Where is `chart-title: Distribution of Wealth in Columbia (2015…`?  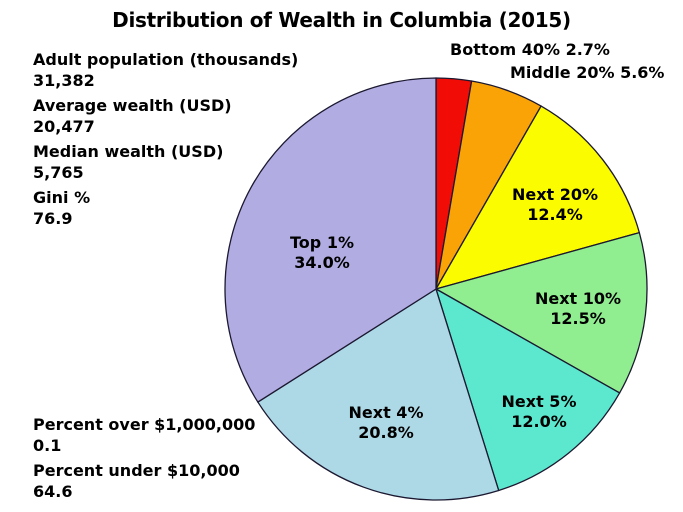 chart-title: Distribution of Wealth in Columbia (2015… is located at coordinates (341, 20).